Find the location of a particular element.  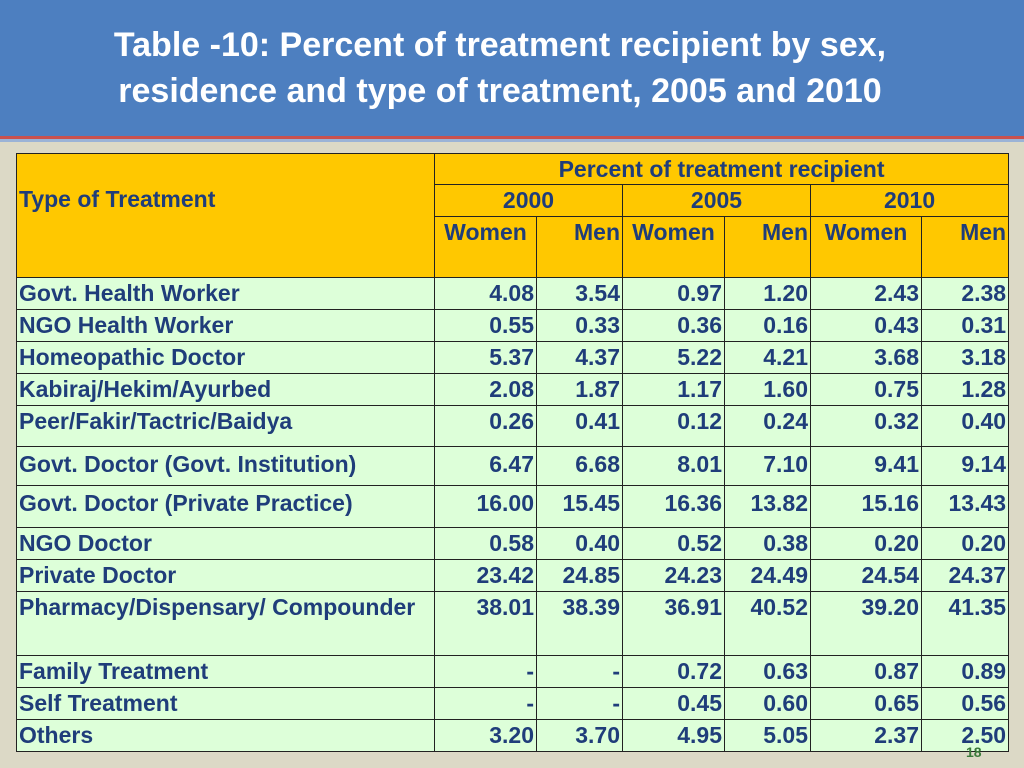

value-cell: 39.20 is located at coordinates (866, 623).